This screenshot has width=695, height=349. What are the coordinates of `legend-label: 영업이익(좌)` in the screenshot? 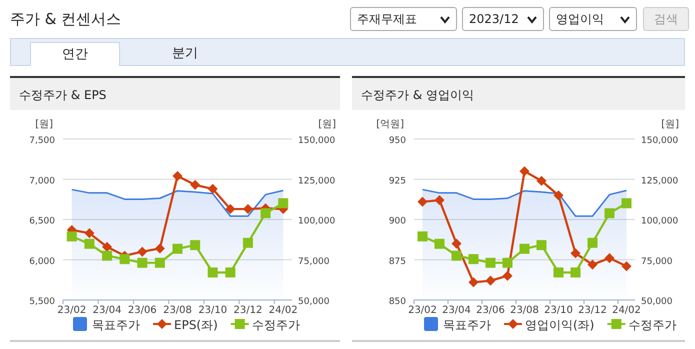 It's located at (559, 325).